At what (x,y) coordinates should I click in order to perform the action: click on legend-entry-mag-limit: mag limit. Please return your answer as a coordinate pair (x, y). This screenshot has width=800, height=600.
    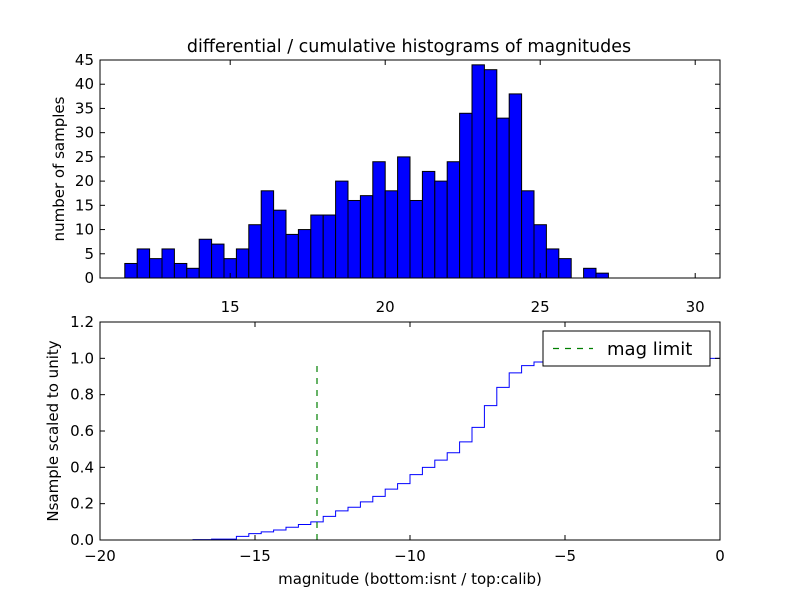
    Looking at the image, I should click on (649, 349).